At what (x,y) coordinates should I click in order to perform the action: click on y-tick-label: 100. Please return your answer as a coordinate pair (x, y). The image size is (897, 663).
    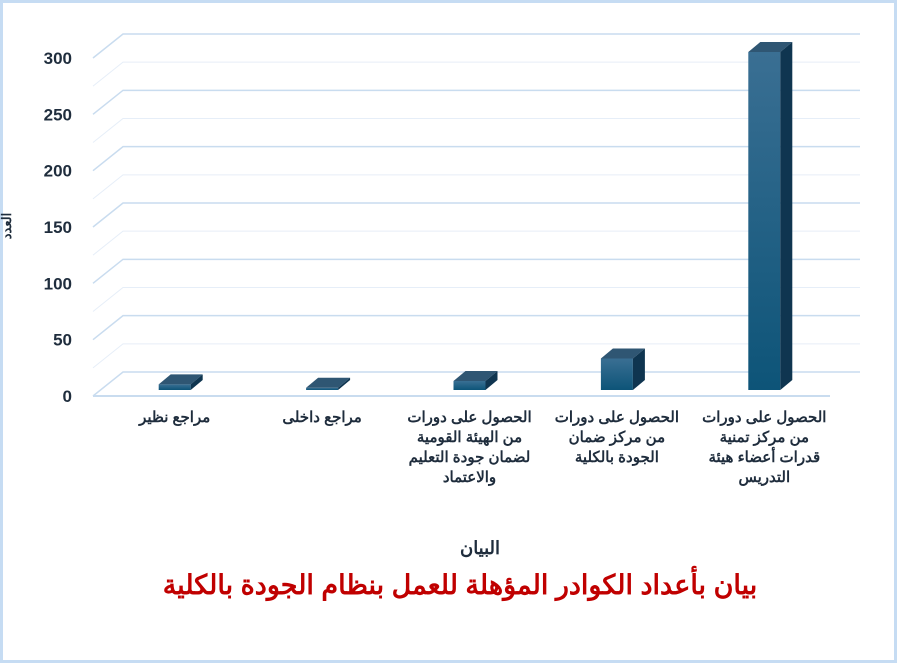
    Looking at the image, I should click on (58, 283).